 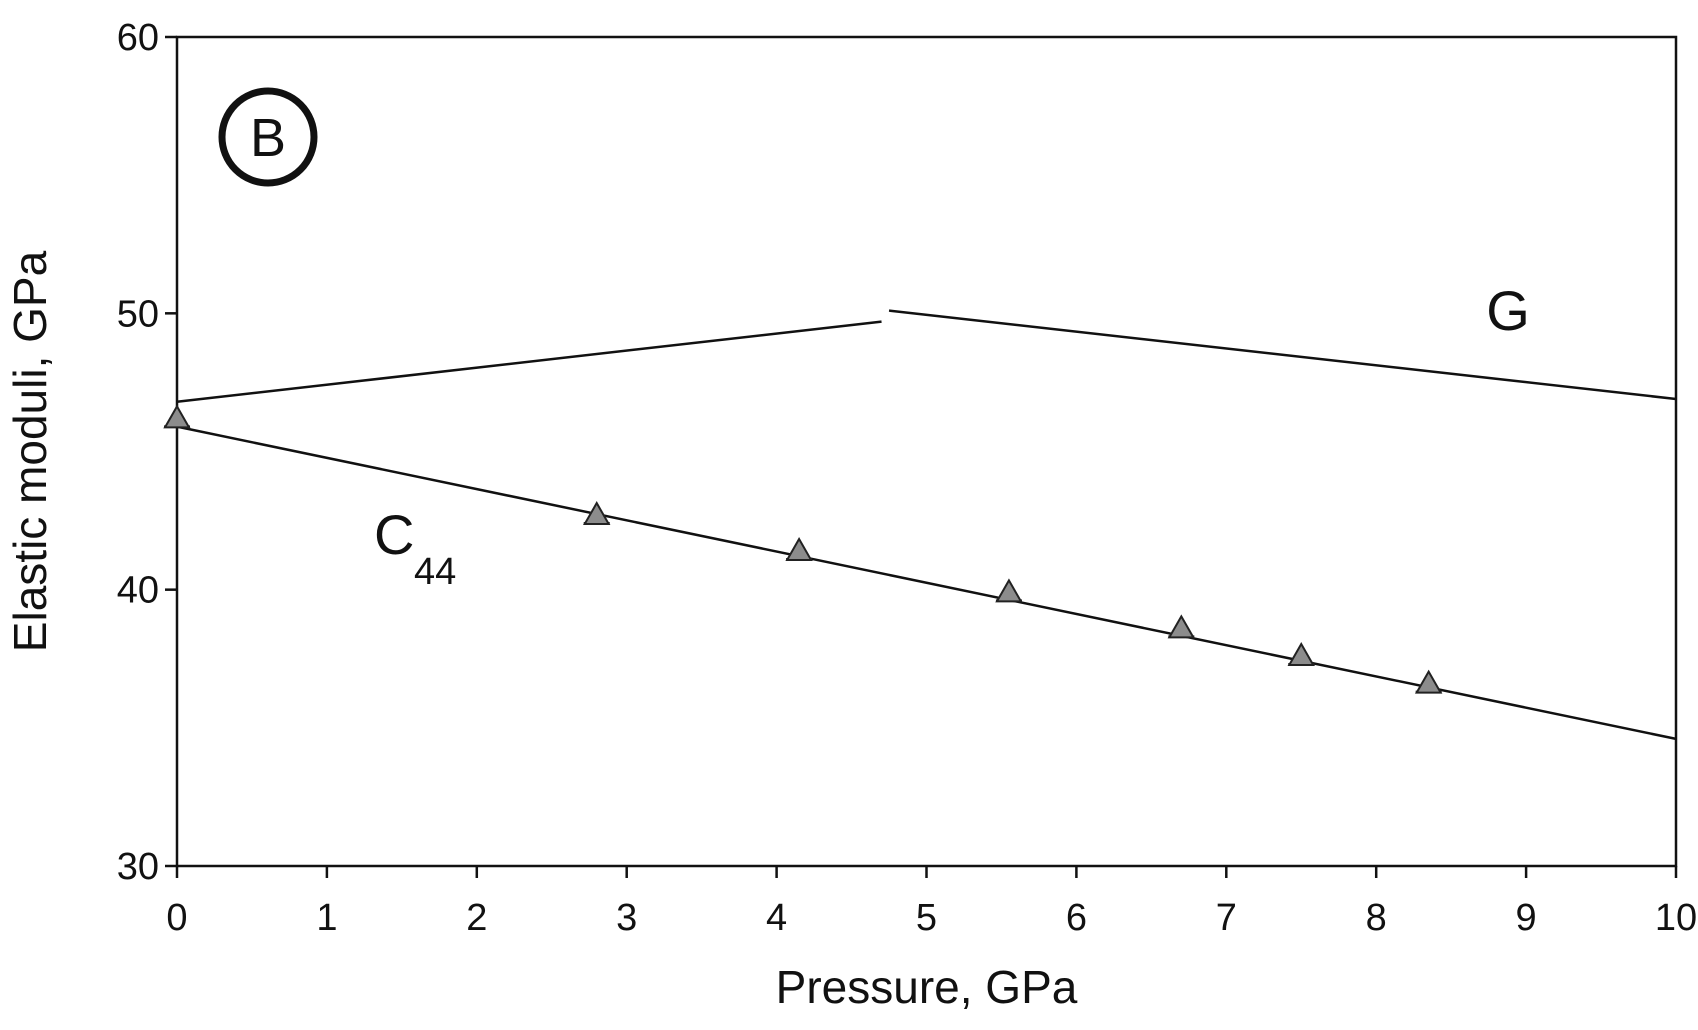 I want to click on x-tick-label: 8, so click(x=1376, y=918).